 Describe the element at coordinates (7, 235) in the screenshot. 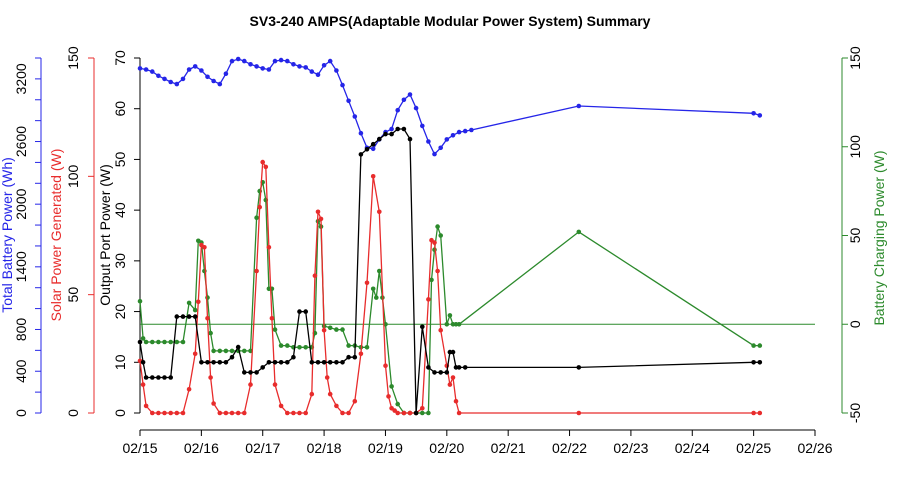

I see `battery-axis-title: Total Battery Power (Wh)` at that location.